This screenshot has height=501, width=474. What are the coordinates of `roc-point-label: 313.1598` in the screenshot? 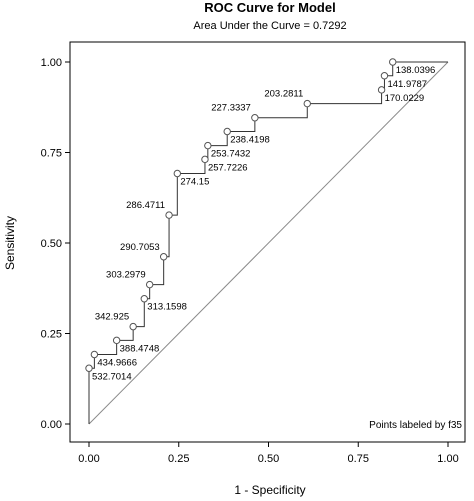 It's located at (167, 307).